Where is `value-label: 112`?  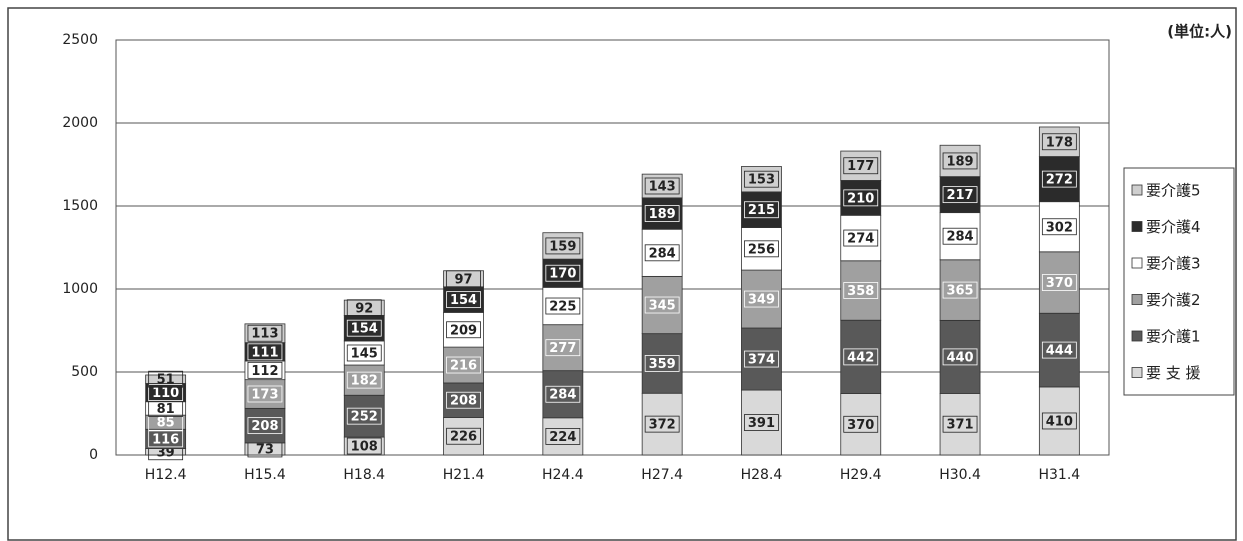 value-label: 112 is located at coordinates (264, 371).